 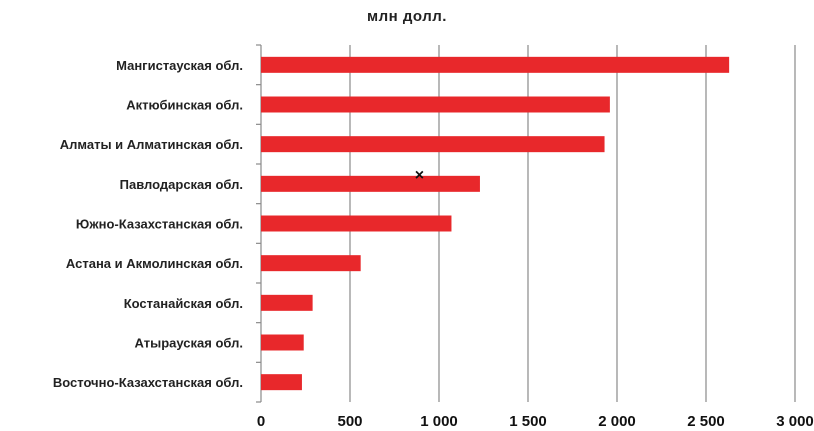 What do you see at coordinates (184, 105) in the screenshot?
I see `category-label: Актюбинская обл.` at bounding box center [184, 105].